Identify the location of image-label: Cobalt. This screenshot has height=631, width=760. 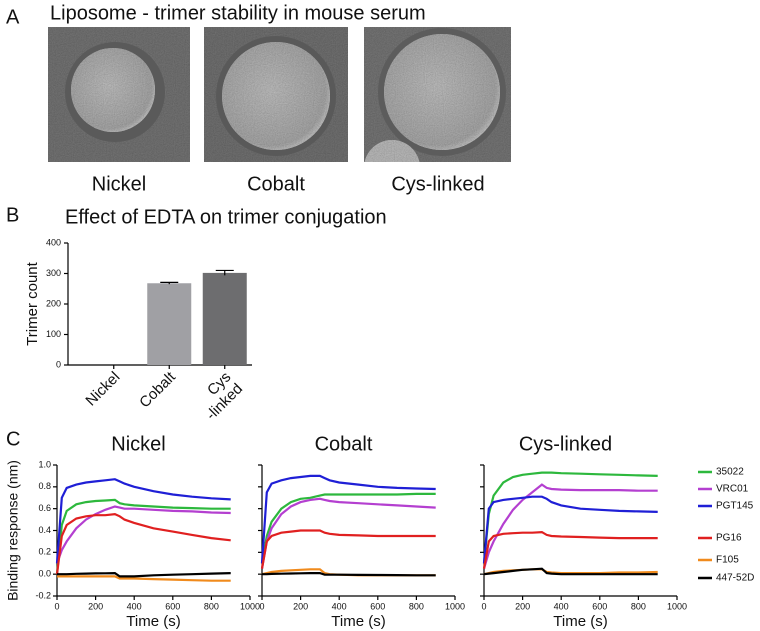
(276, 184).